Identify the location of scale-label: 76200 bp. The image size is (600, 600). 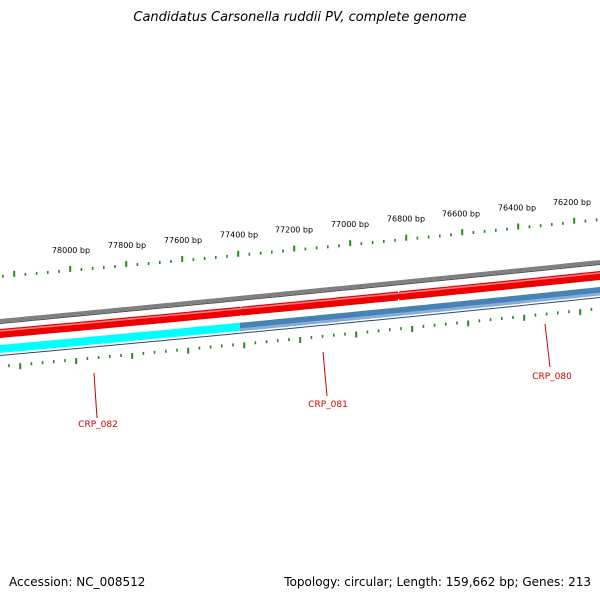
(572, 202).